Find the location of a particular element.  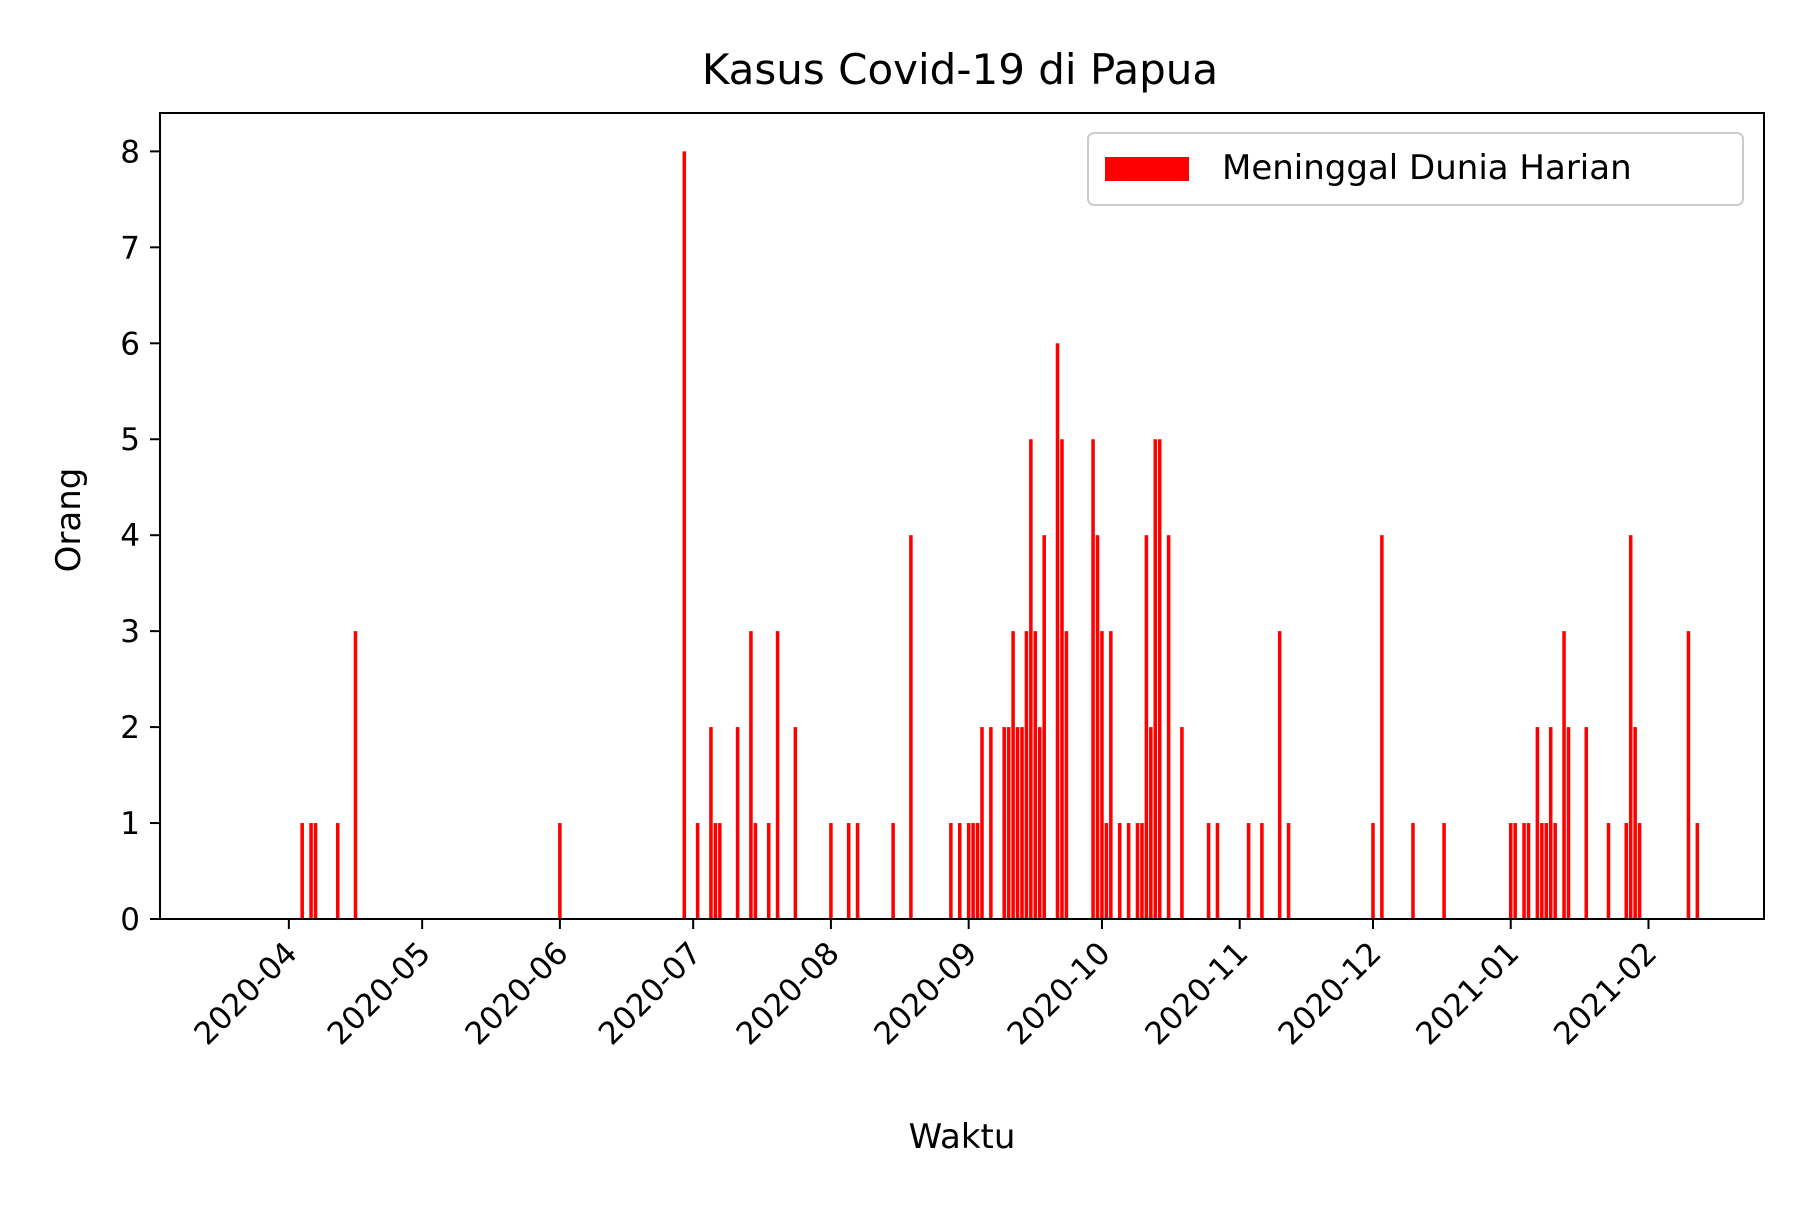

x-tick-label: 2020-08 is located at coordinates (788, 993).